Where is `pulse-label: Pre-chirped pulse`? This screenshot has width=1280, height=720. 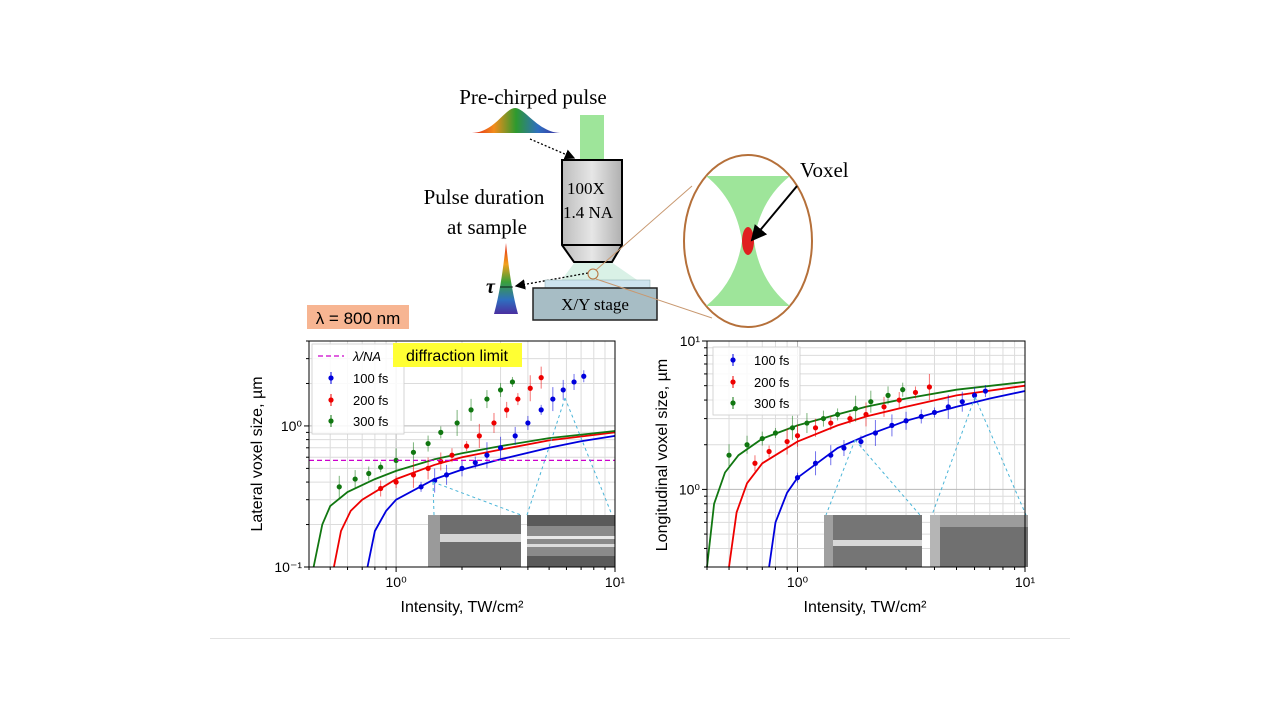
pulse-label: Pre-chirped pulse is located at coordinates (533, 97).